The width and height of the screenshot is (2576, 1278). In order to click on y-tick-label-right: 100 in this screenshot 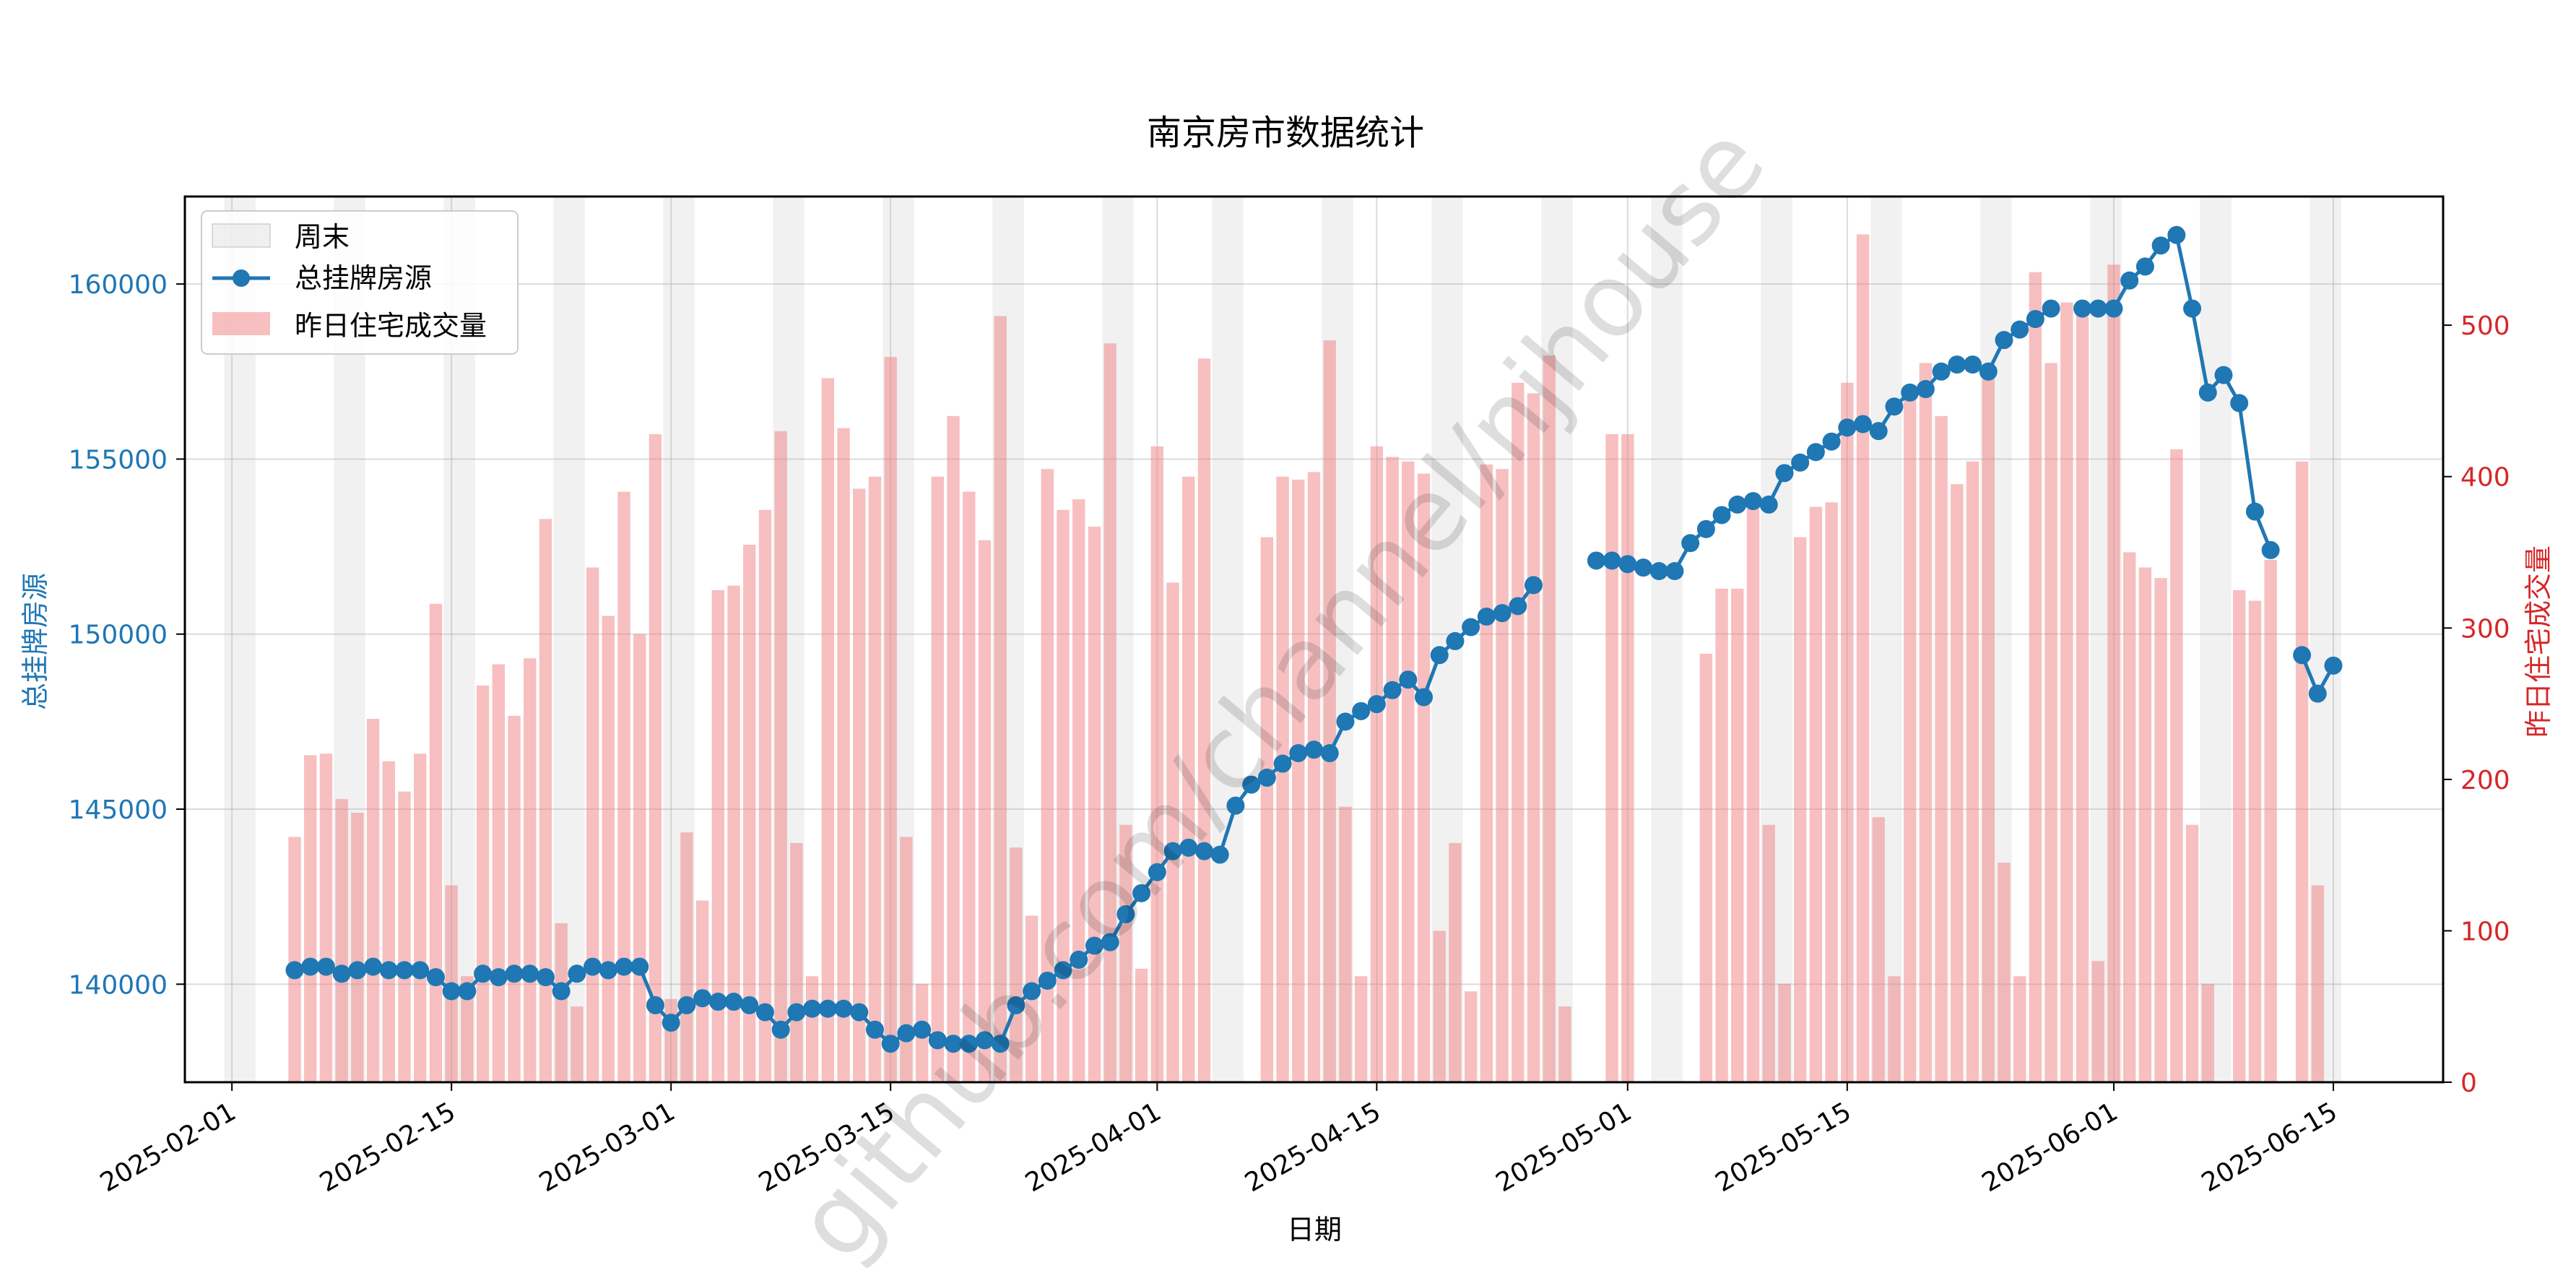, I will do `click(2485, 932)`.